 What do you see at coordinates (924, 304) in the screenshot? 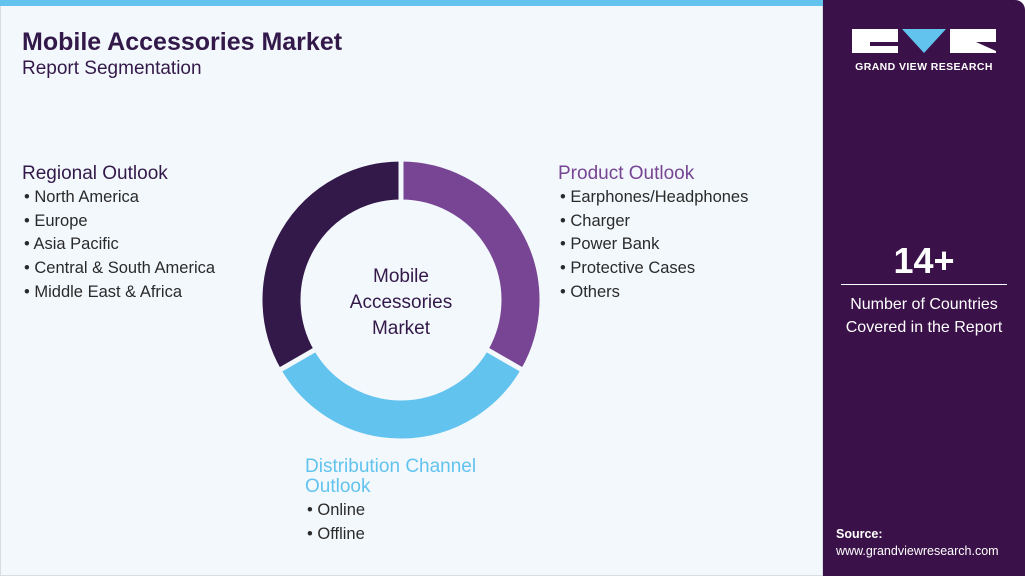
I see `stat-label: Number of Countries` at bounding box center [924, 304].